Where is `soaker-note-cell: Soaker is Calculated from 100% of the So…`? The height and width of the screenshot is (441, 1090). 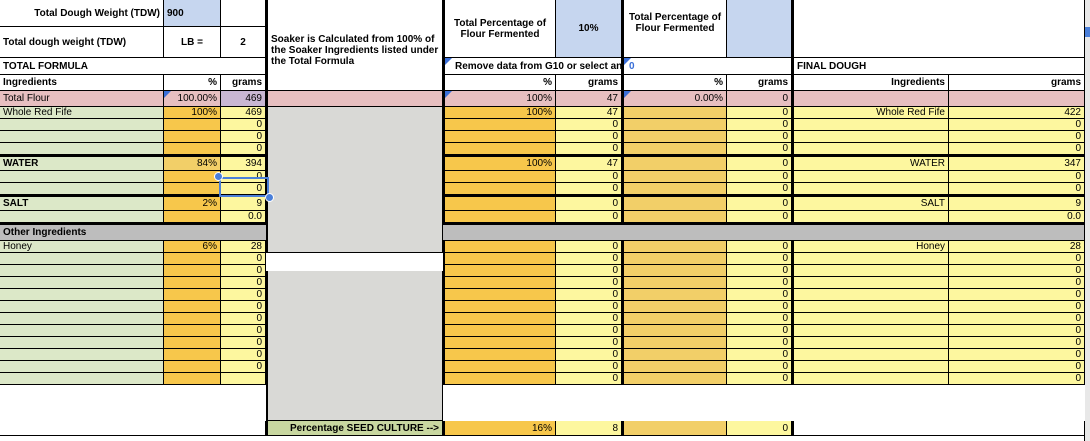
soaker-note-cell: Soaker is Calculated from 100% of the So… is located at coordinates (354, 45).